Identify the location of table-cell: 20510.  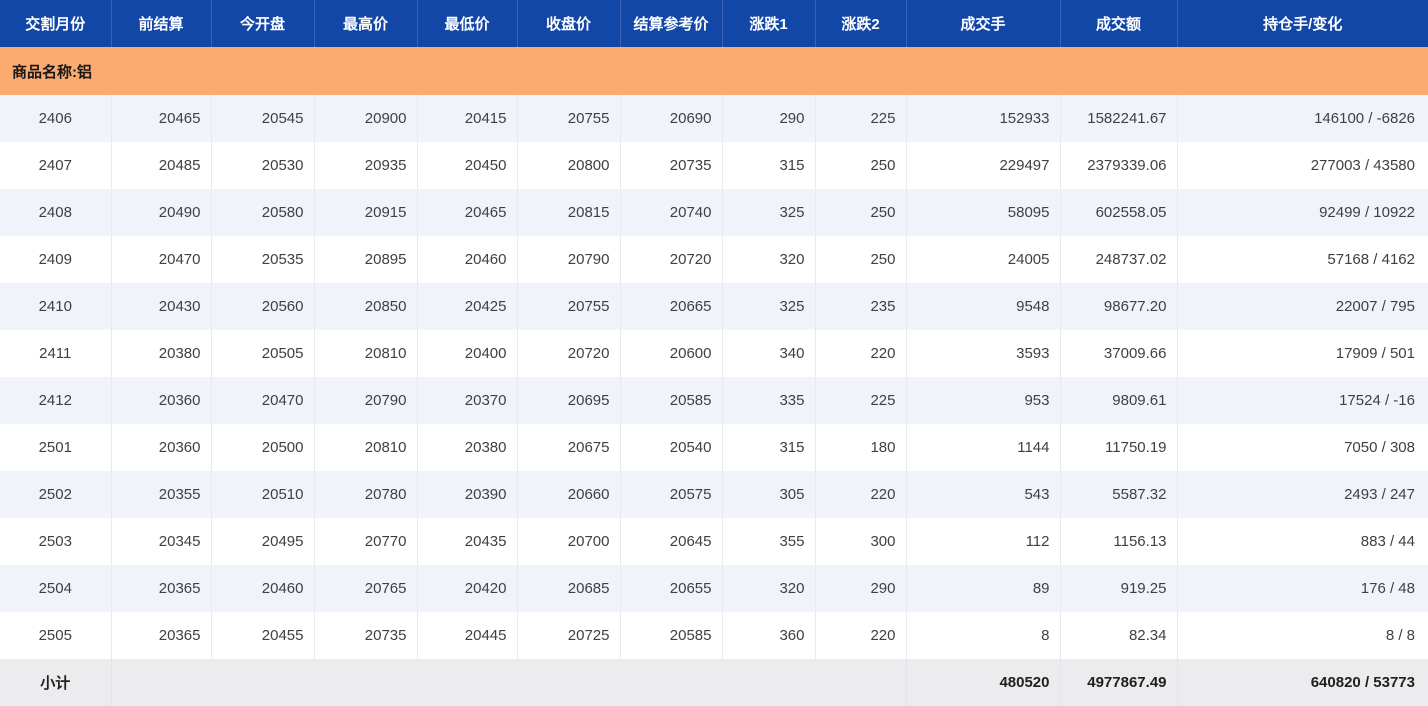
(262, 494).